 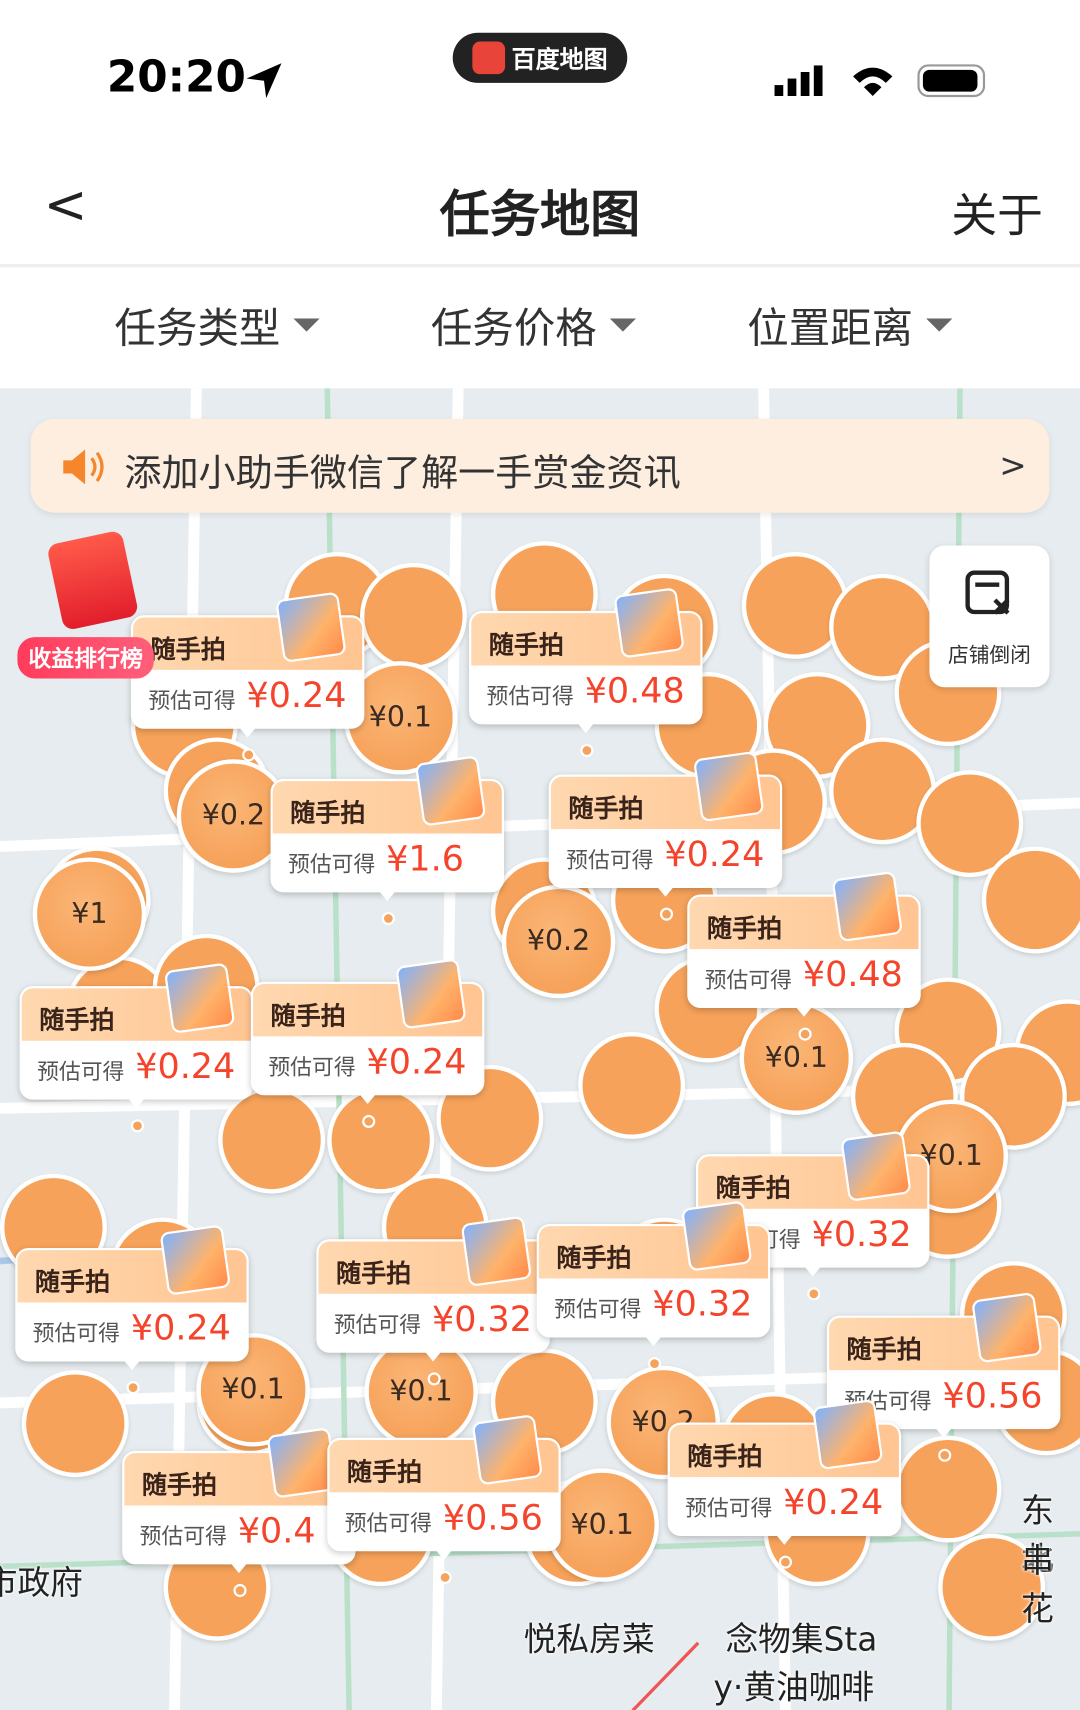 I want to click on task-card: 随手拍 预估可得 ¥0.56, so click(x=444, y=1499).